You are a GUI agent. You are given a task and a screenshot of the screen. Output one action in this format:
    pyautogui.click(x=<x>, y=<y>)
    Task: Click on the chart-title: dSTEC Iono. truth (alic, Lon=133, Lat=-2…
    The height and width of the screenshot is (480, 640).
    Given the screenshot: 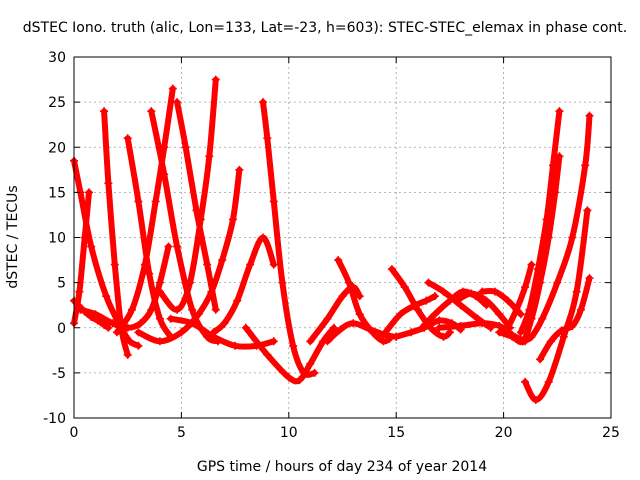 What is the action you would take?
    pyautogui.click(x=325, y=28)
    